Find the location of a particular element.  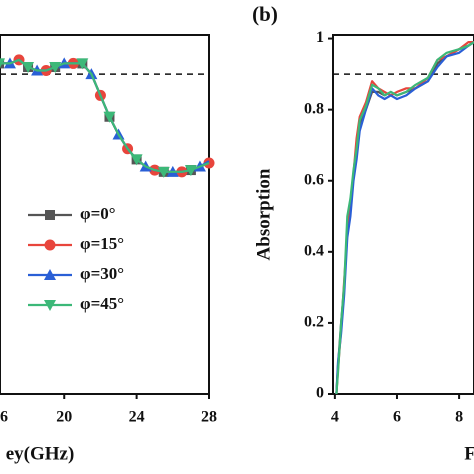

legend-label: φ=30° is located at coordinates (102, 273).